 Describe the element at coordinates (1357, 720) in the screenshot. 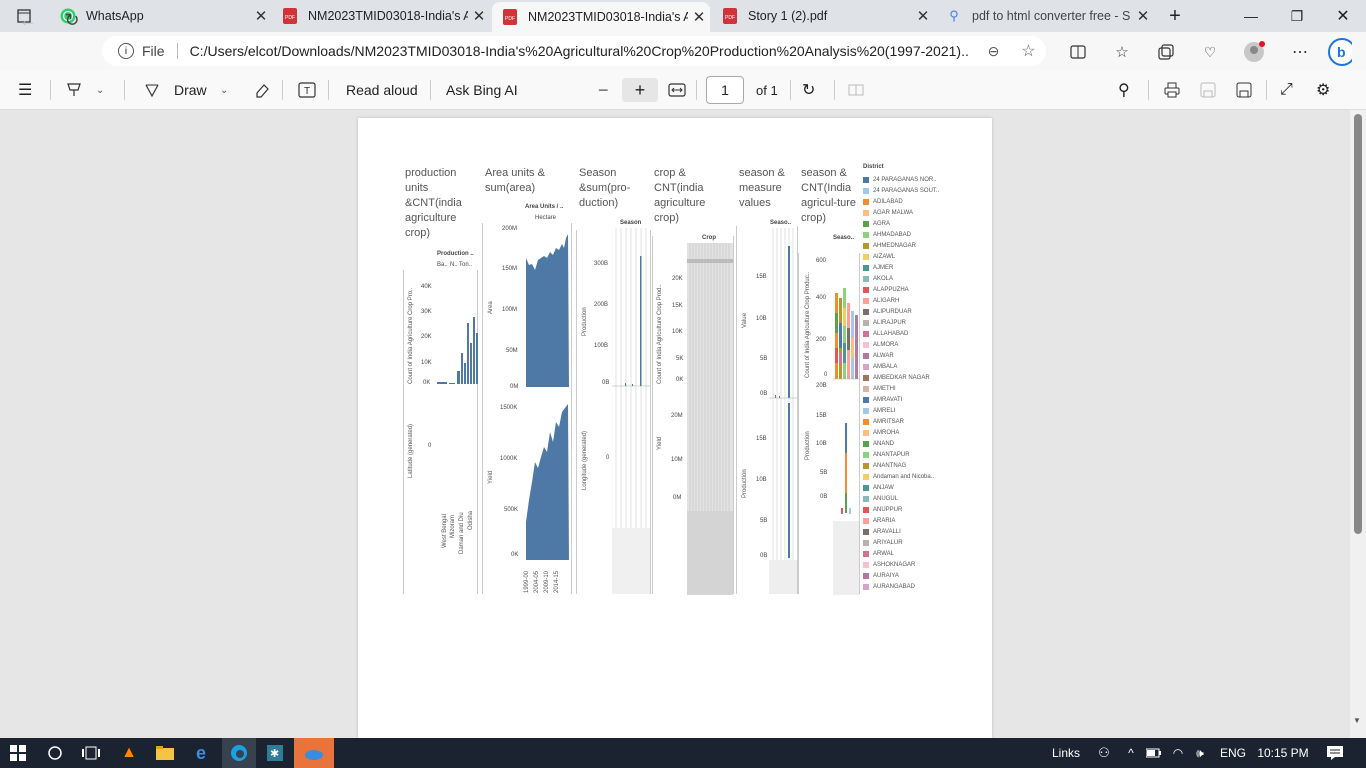

I see `scroll-down-icon: ▼` at that location.